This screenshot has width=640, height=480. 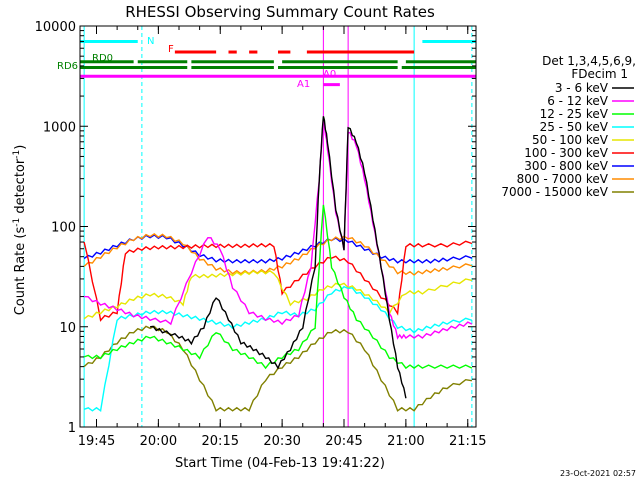 What do you see at coordinates (17, 222) in the screenshot?
I see `y-axis-label-sup1: -1` at bounding box center [17, 222].